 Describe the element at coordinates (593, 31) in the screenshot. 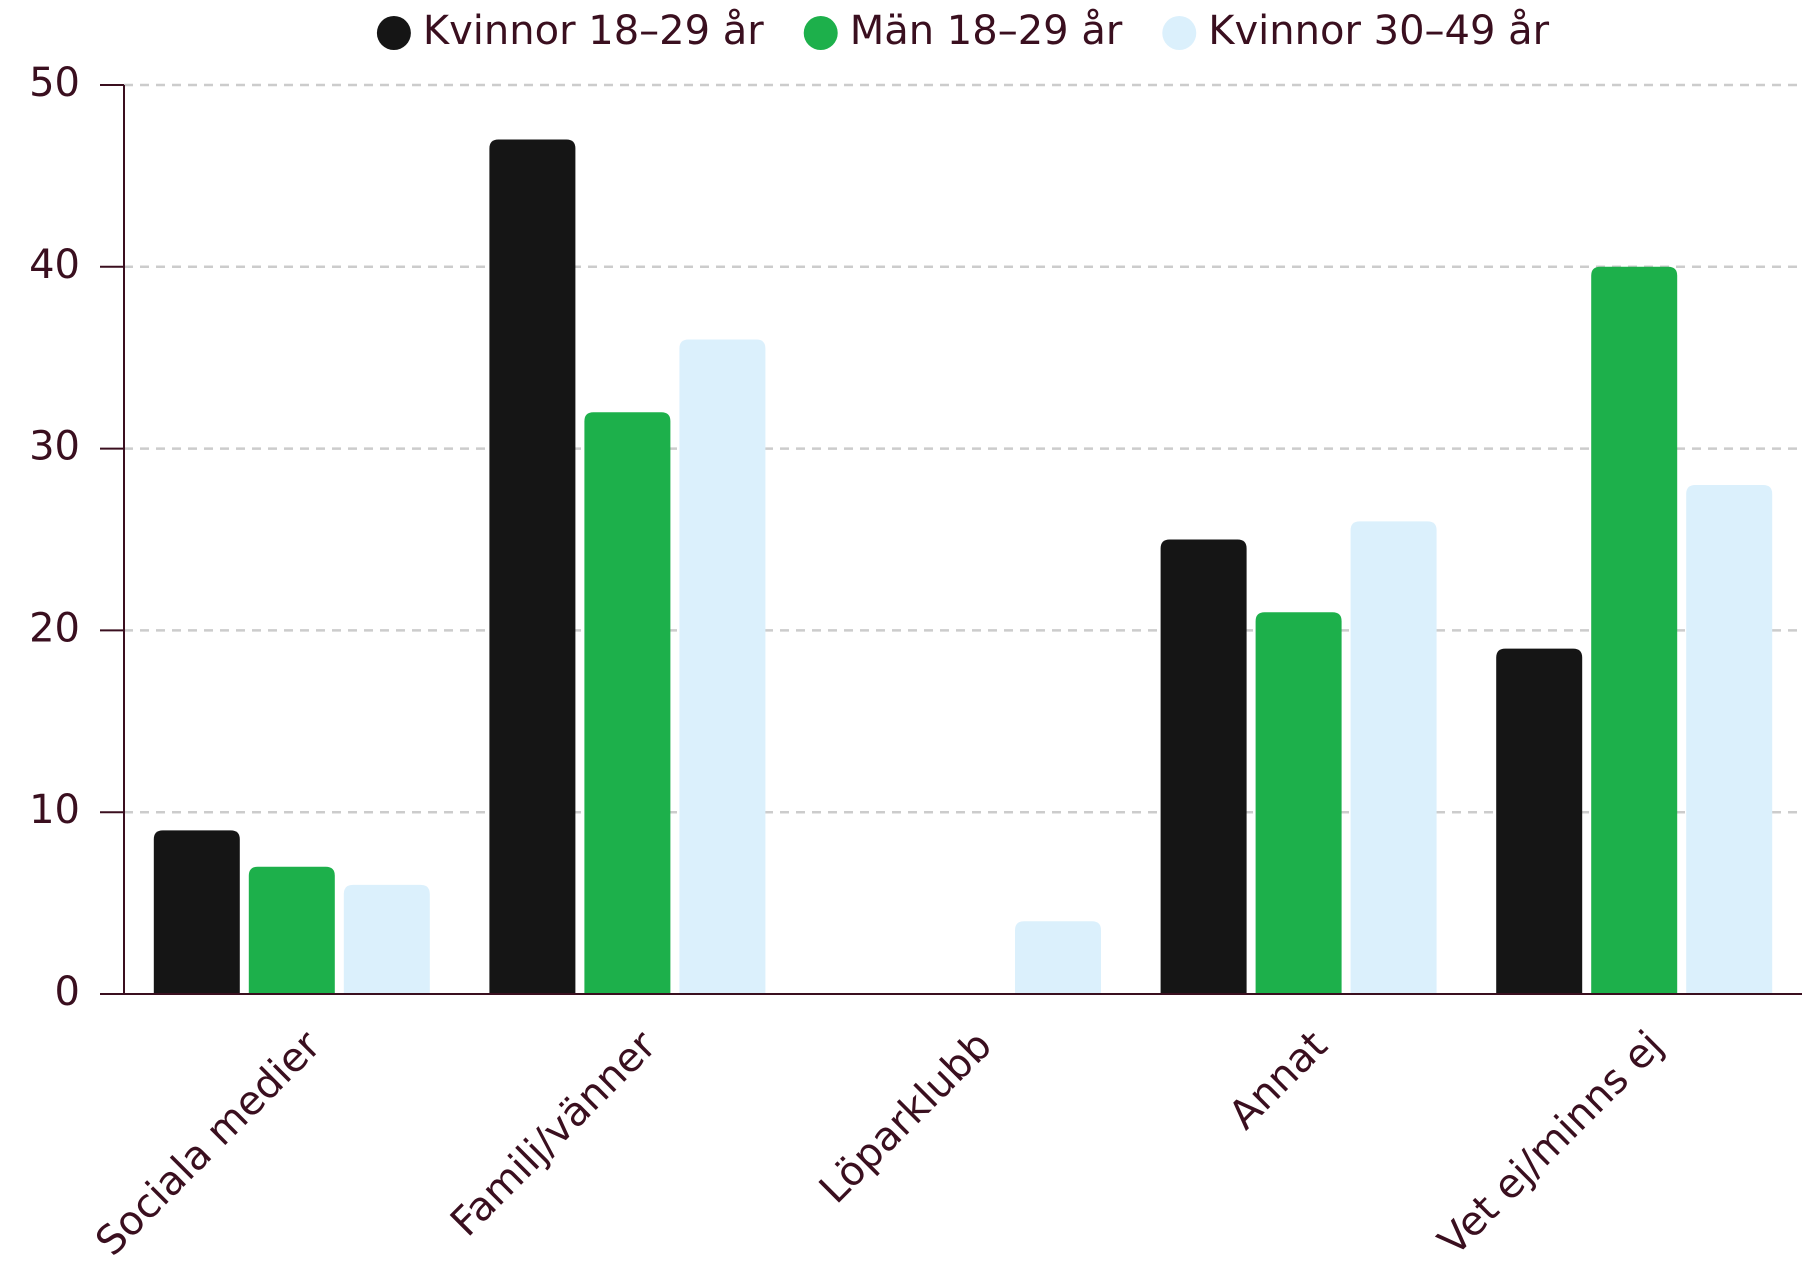

I see `legend-label: Kvinnor 18–29 år` at that location.